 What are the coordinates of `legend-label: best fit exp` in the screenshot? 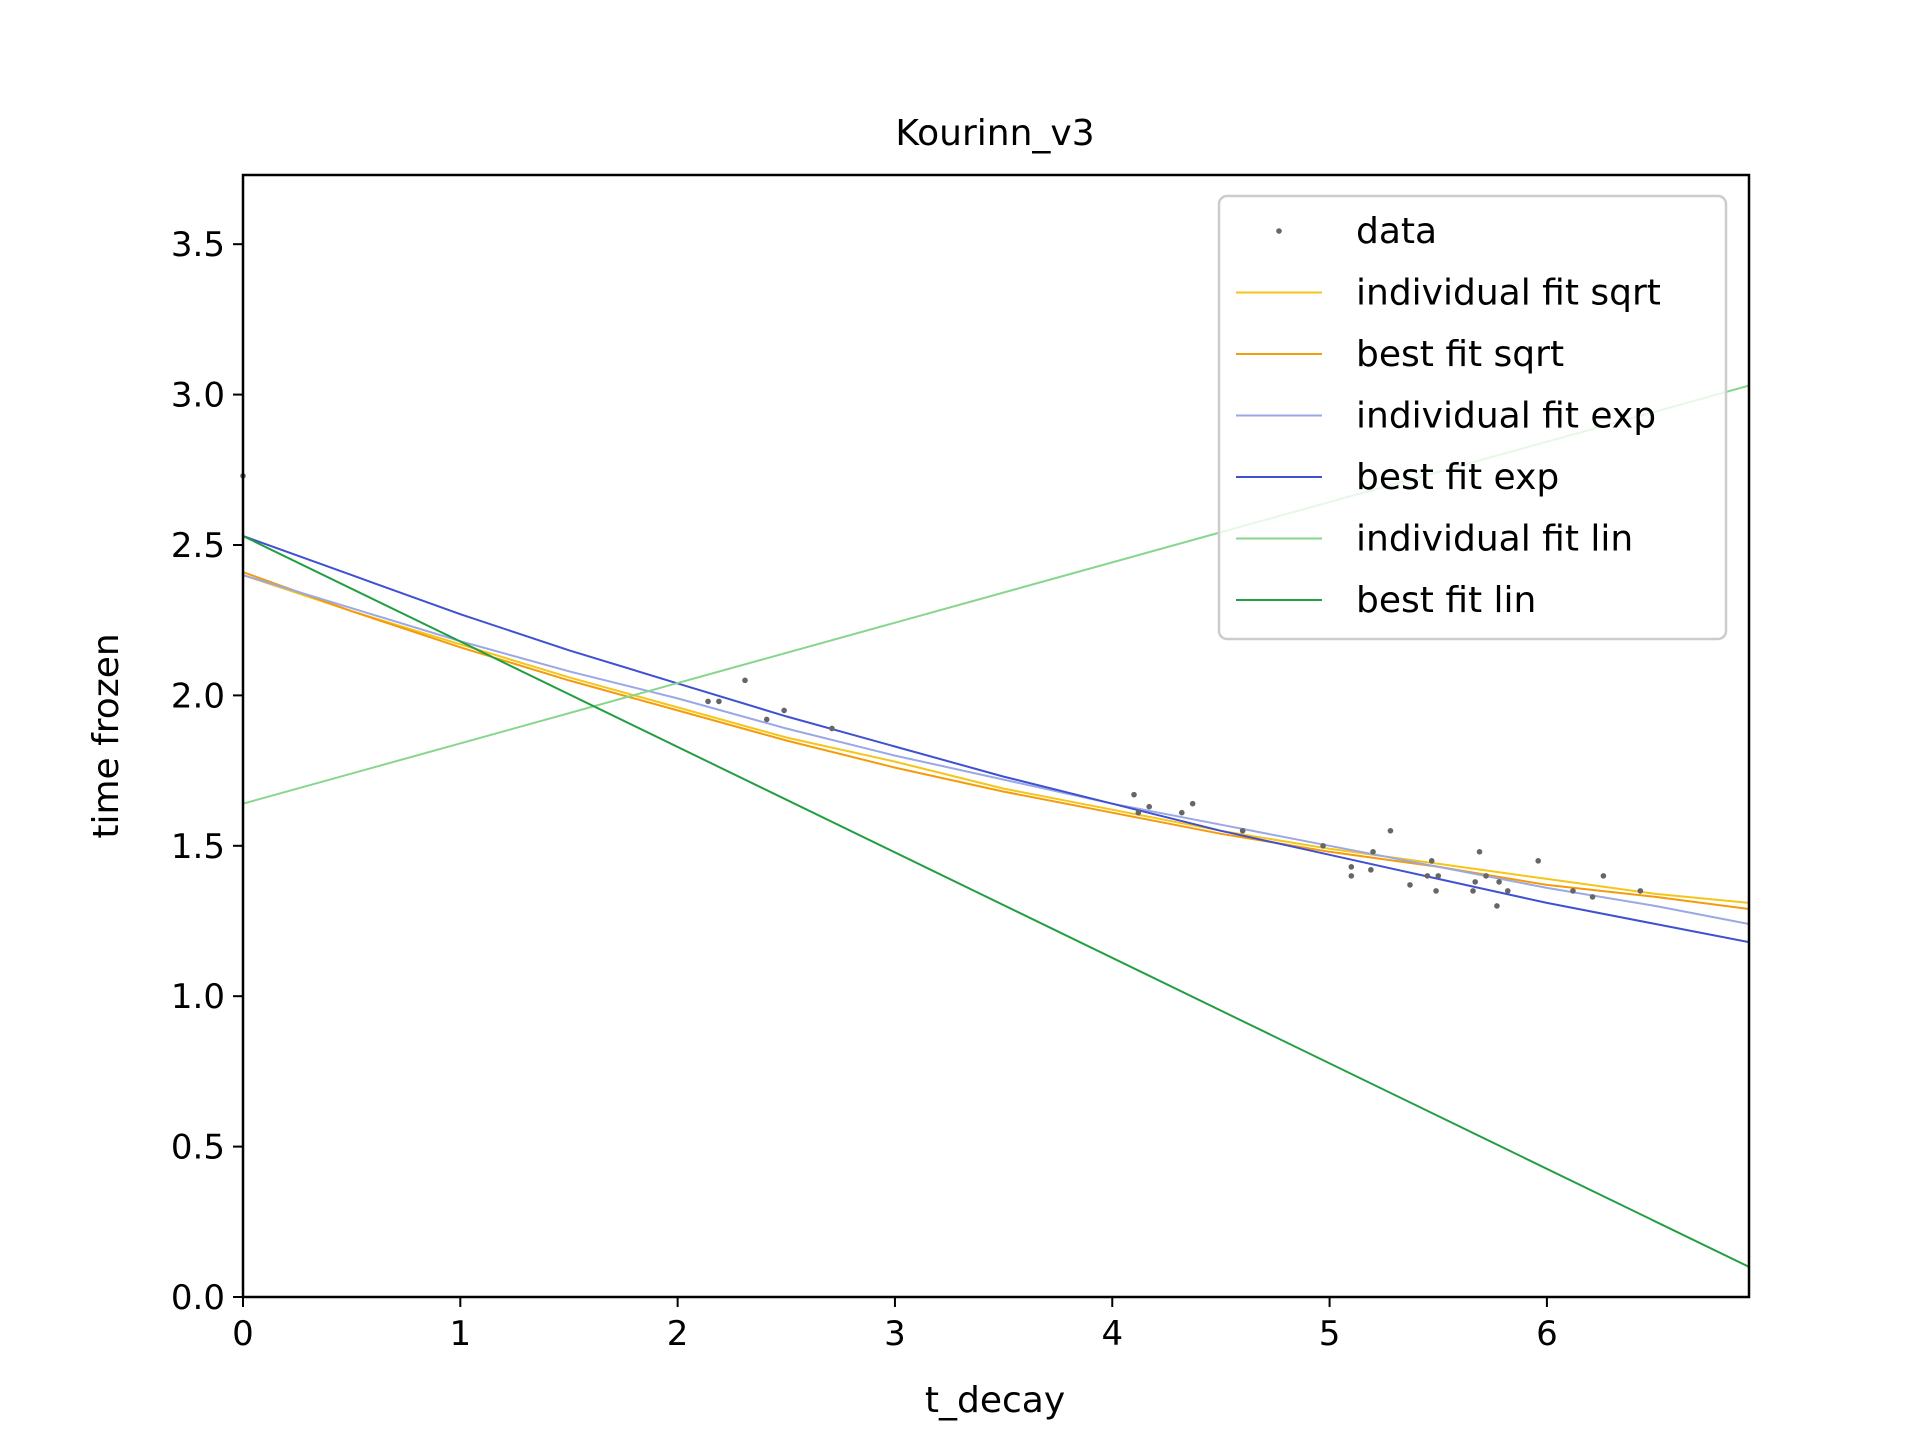 It's located at (1457, 477).